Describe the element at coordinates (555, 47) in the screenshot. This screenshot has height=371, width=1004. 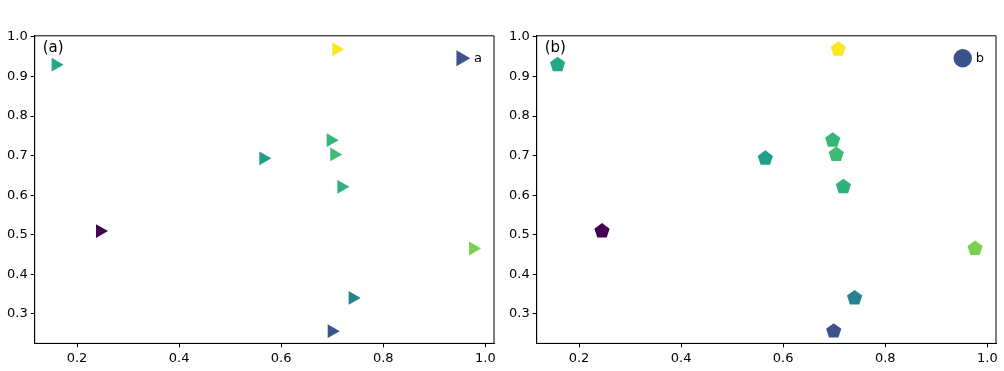
I see `annotation: (b)` at that location.